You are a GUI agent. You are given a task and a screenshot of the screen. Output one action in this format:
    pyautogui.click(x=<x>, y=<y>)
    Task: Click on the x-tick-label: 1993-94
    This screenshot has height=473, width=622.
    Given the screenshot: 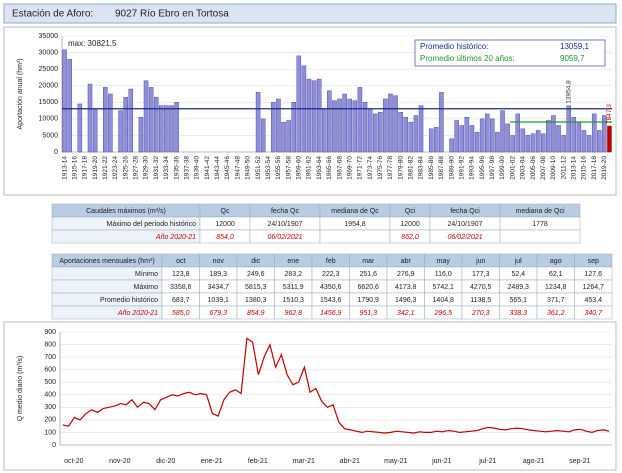 What is the action you would take?
    pyautogui.click(x=472, y=168)
    